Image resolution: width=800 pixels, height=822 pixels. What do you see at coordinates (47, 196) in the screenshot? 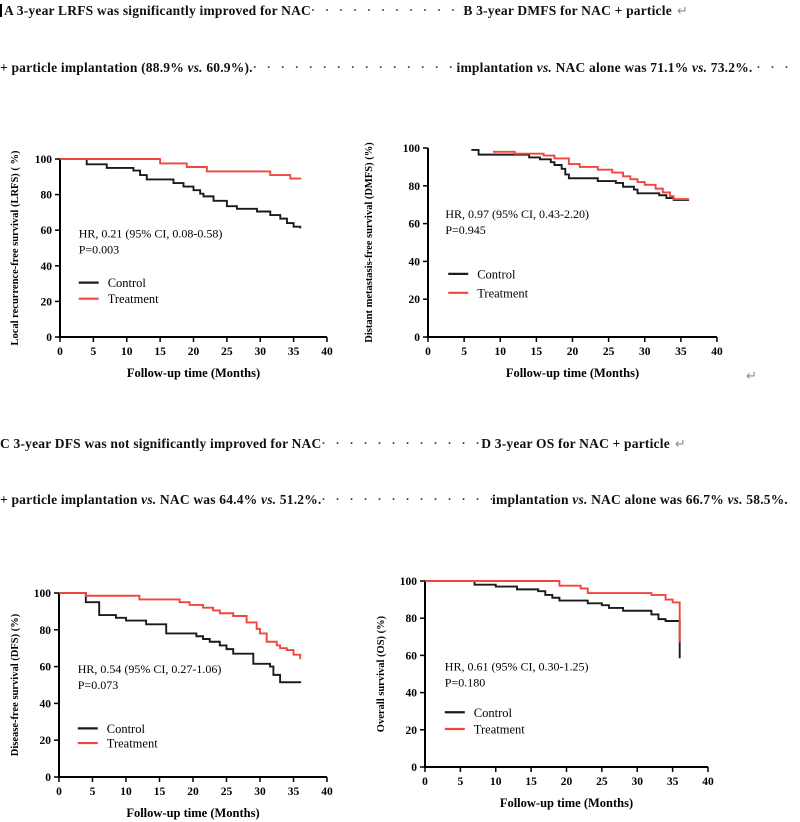
I see `y-tick-label: 80` at bounding box center [47, 196].